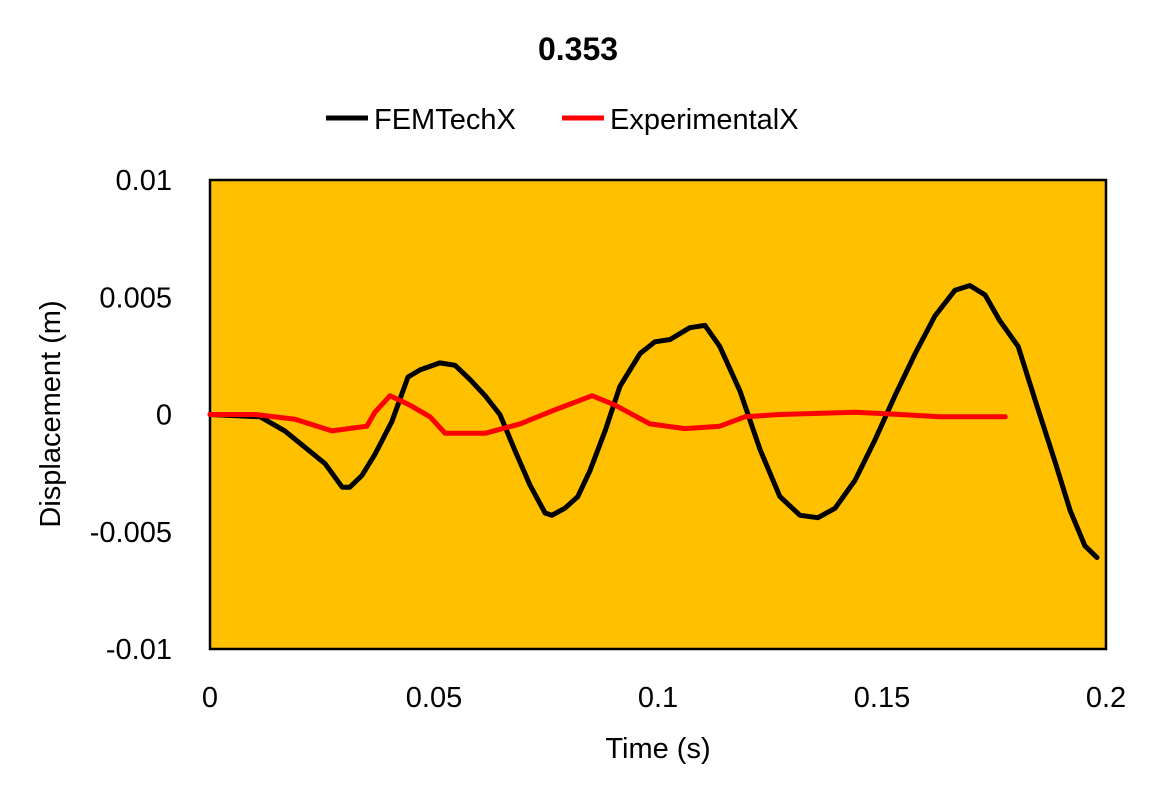 Image resolution: width=1156 pixels, height=804 pixels. I want to click on y-tick-label: 0.005, so click(135, 298).